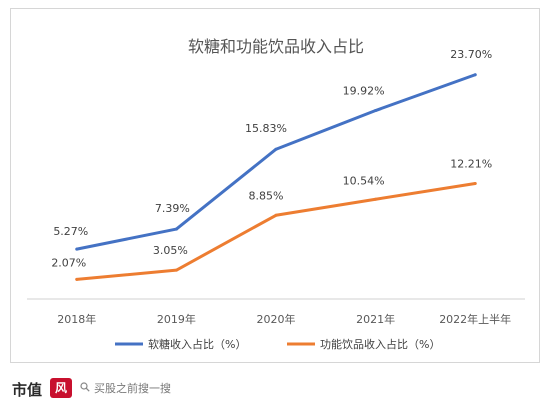 The image size is (550, 418). Describe the element at coordinates (70, 231) in the screenshot. I see `data-label: 5.27%` at that location.